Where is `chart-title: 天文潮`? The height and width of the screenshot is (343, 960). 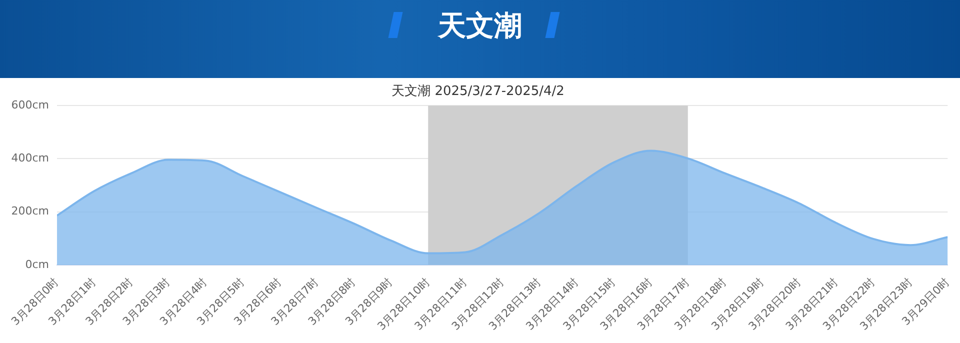
chart-title: 天文潮 is located at coordinates (480, 25).